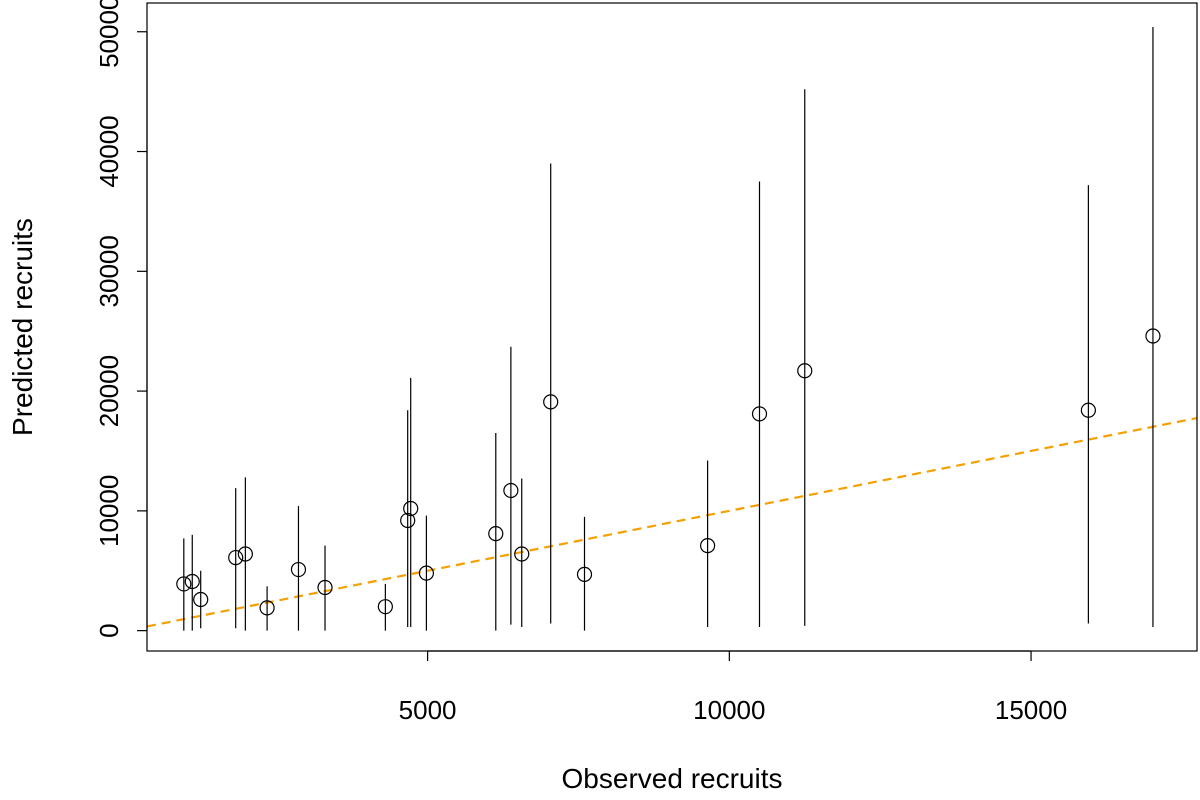 The image size is (1200, 800). What do you see at coordinates (109, 34) in the screenshot?
I see `y-tick-label: 50000` at bounding box center [109, 34].